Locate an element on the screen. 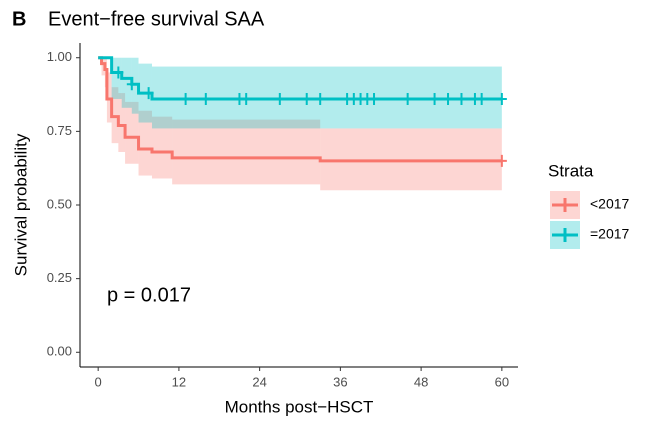 Image resolution: width=650 pixels, height=421 pixels. x-tick-label: 24 is located at coordinates (259, 381).